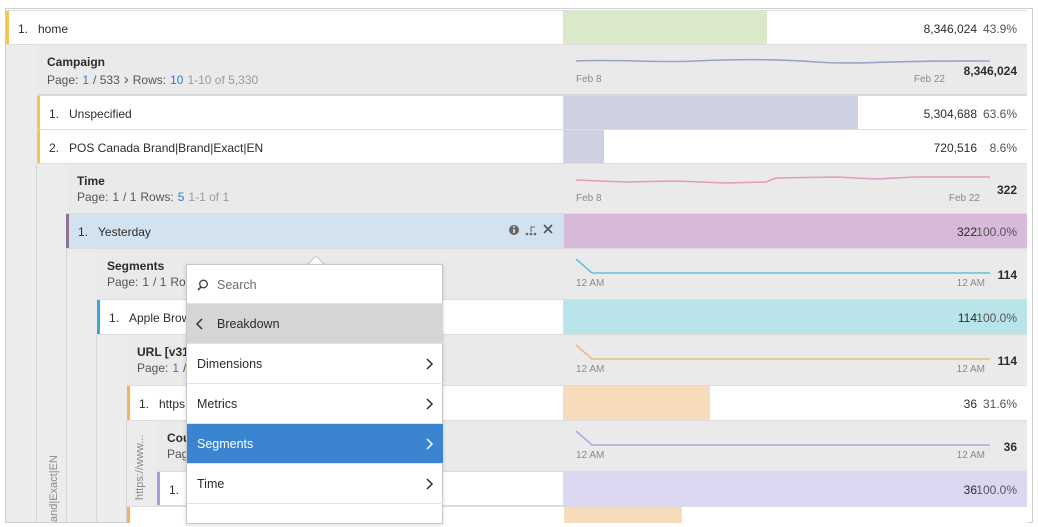 This screenshot has height=527, width=1038. What do you see at coordinates (990, 71) in the screenshot?
I see `breakdown-total: 8,346,024` at bounding box center [990, 71].